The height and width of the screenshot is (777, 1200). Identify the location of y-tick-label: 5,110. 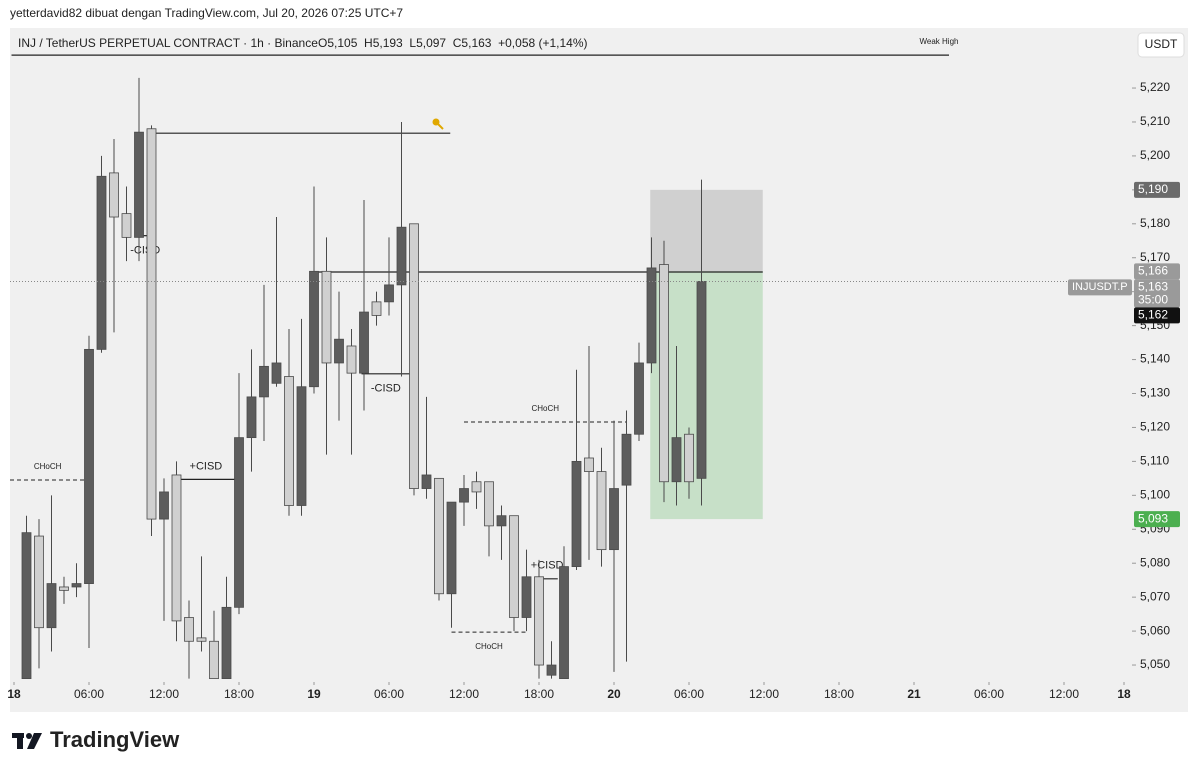
(1154, 461).